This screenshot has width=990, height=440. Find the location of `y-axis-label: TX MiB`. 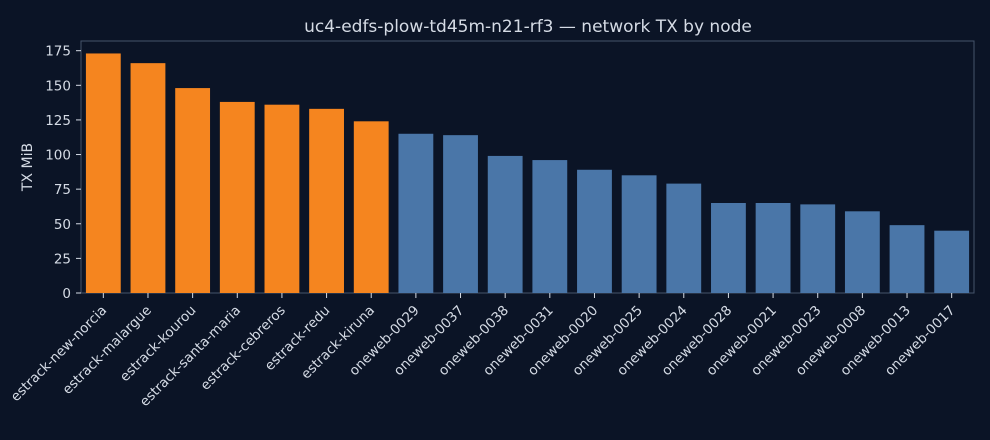

y-axis-label: TX MiB is located at coordinates (28, 167).